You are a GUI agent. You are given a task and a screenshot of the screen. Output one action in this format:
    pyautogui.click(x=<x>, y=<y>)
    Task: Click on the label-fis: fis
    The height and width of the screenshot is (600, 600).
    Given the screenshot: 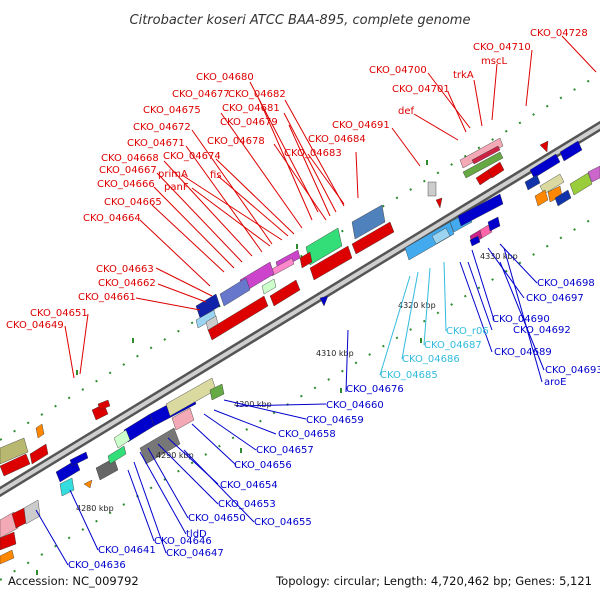 What is the action you would take?
    pyautogui.click(x=216, y=175)
    